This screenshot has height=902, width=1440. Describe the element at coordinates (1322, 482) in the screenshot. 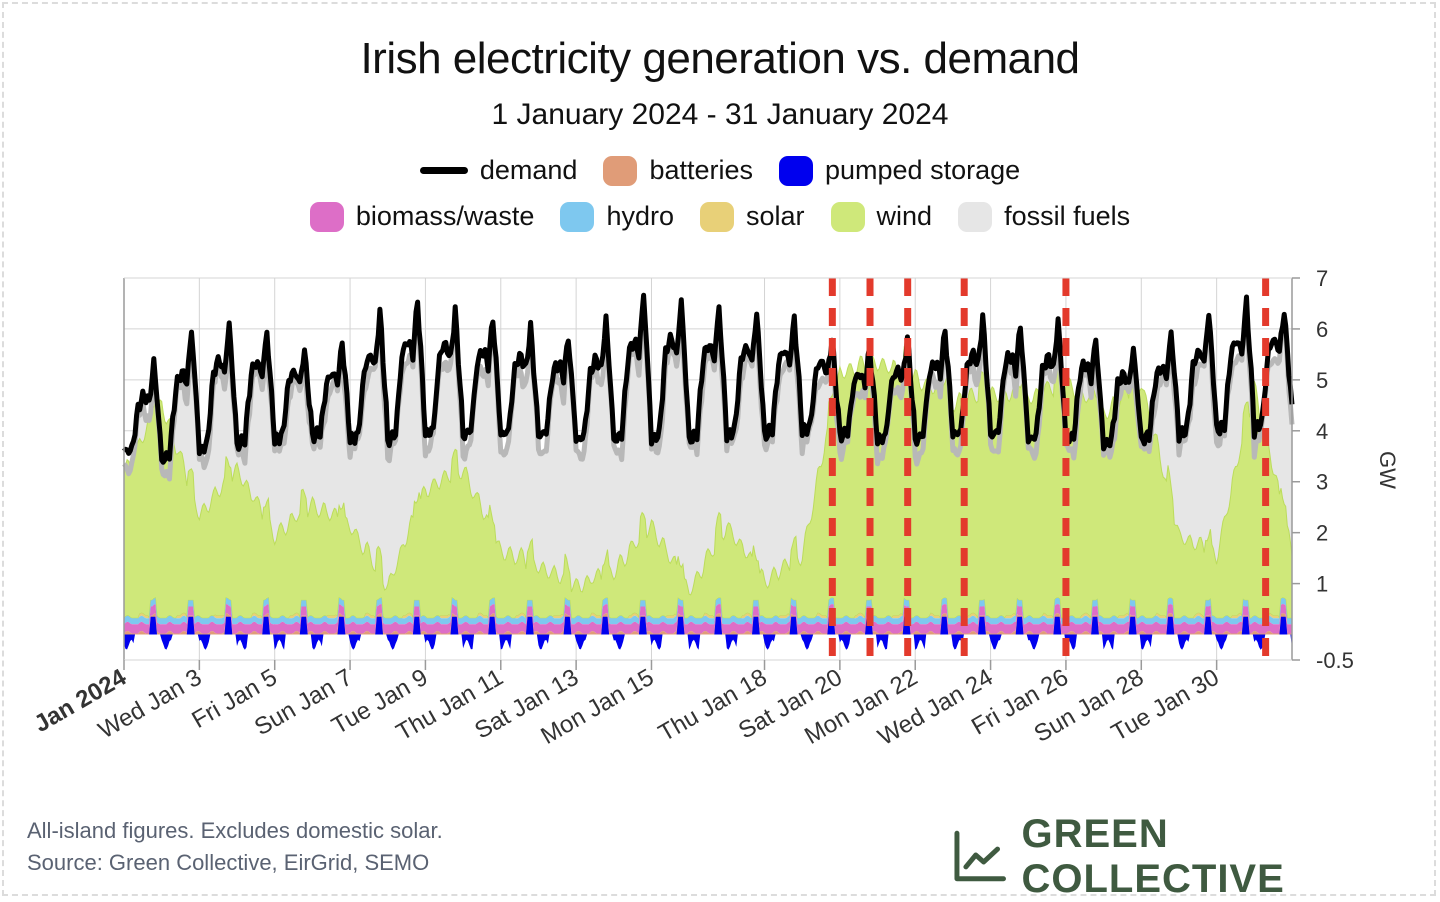

I see `y-tick-label: 3` at that location.